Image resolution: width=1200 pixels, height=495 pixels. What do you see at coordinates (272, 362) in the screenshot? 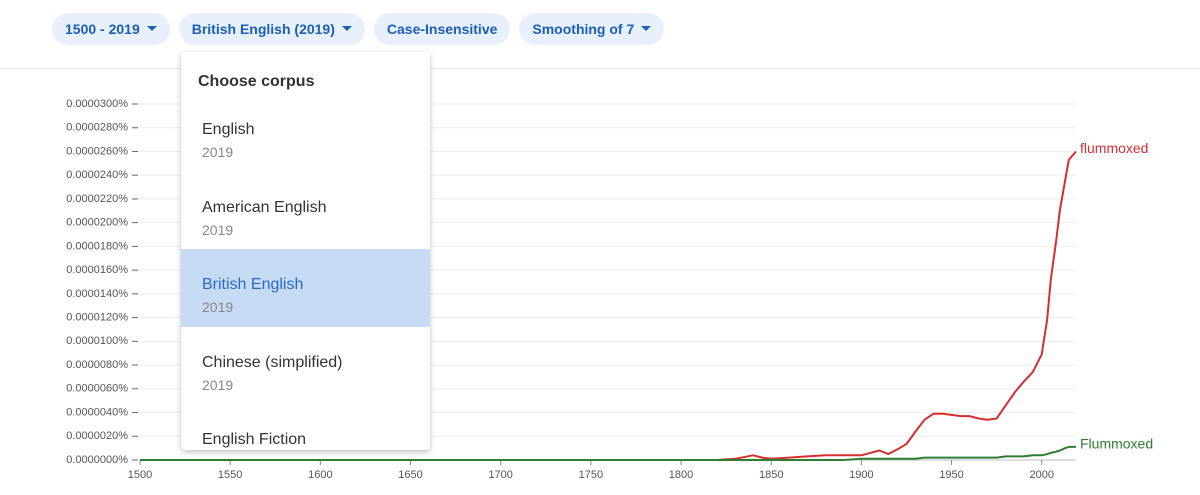
I see `option-name: Chinese (simplified)` at bounding box center [272, 362].